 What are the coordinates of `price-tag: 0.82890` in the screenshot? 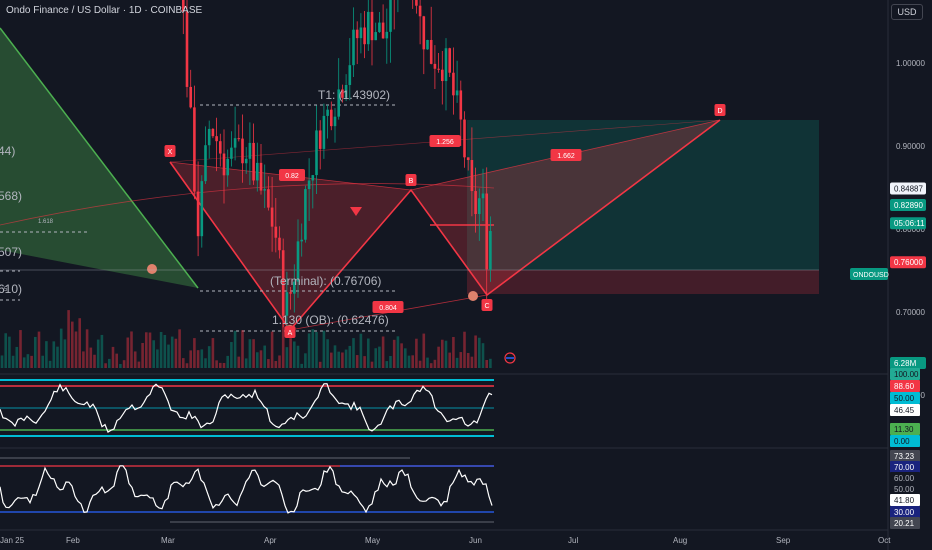 It's located at (908, 205).